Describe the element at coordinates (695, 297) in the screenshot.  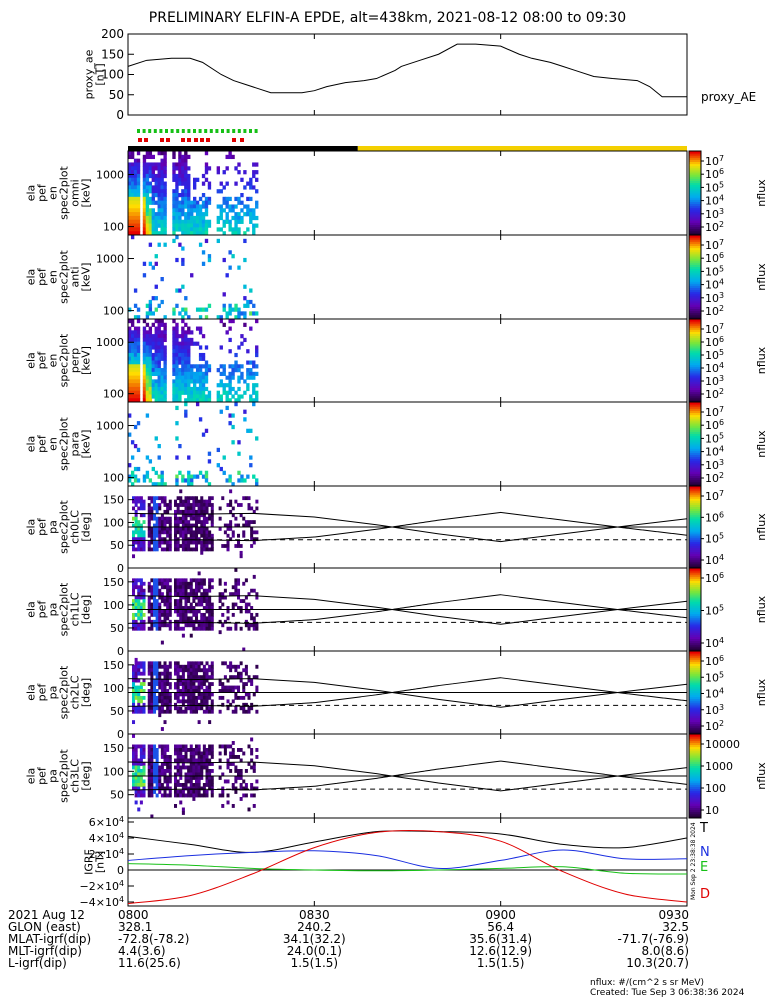
I see `energy-panel-1-cbar-cell` at that location.